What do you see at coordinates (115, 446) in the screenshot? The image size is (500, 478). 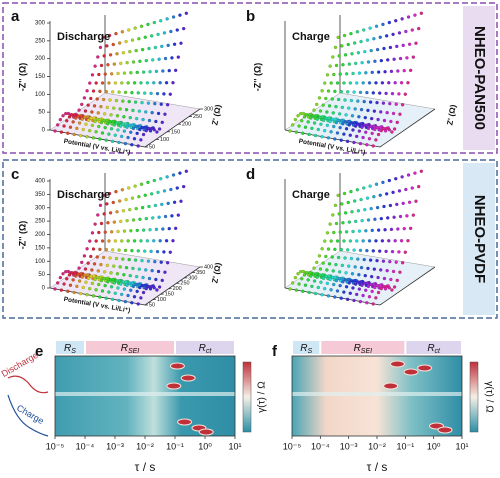 I see `x-tick-label: 10⁻³` at bounding box center [115, 446].